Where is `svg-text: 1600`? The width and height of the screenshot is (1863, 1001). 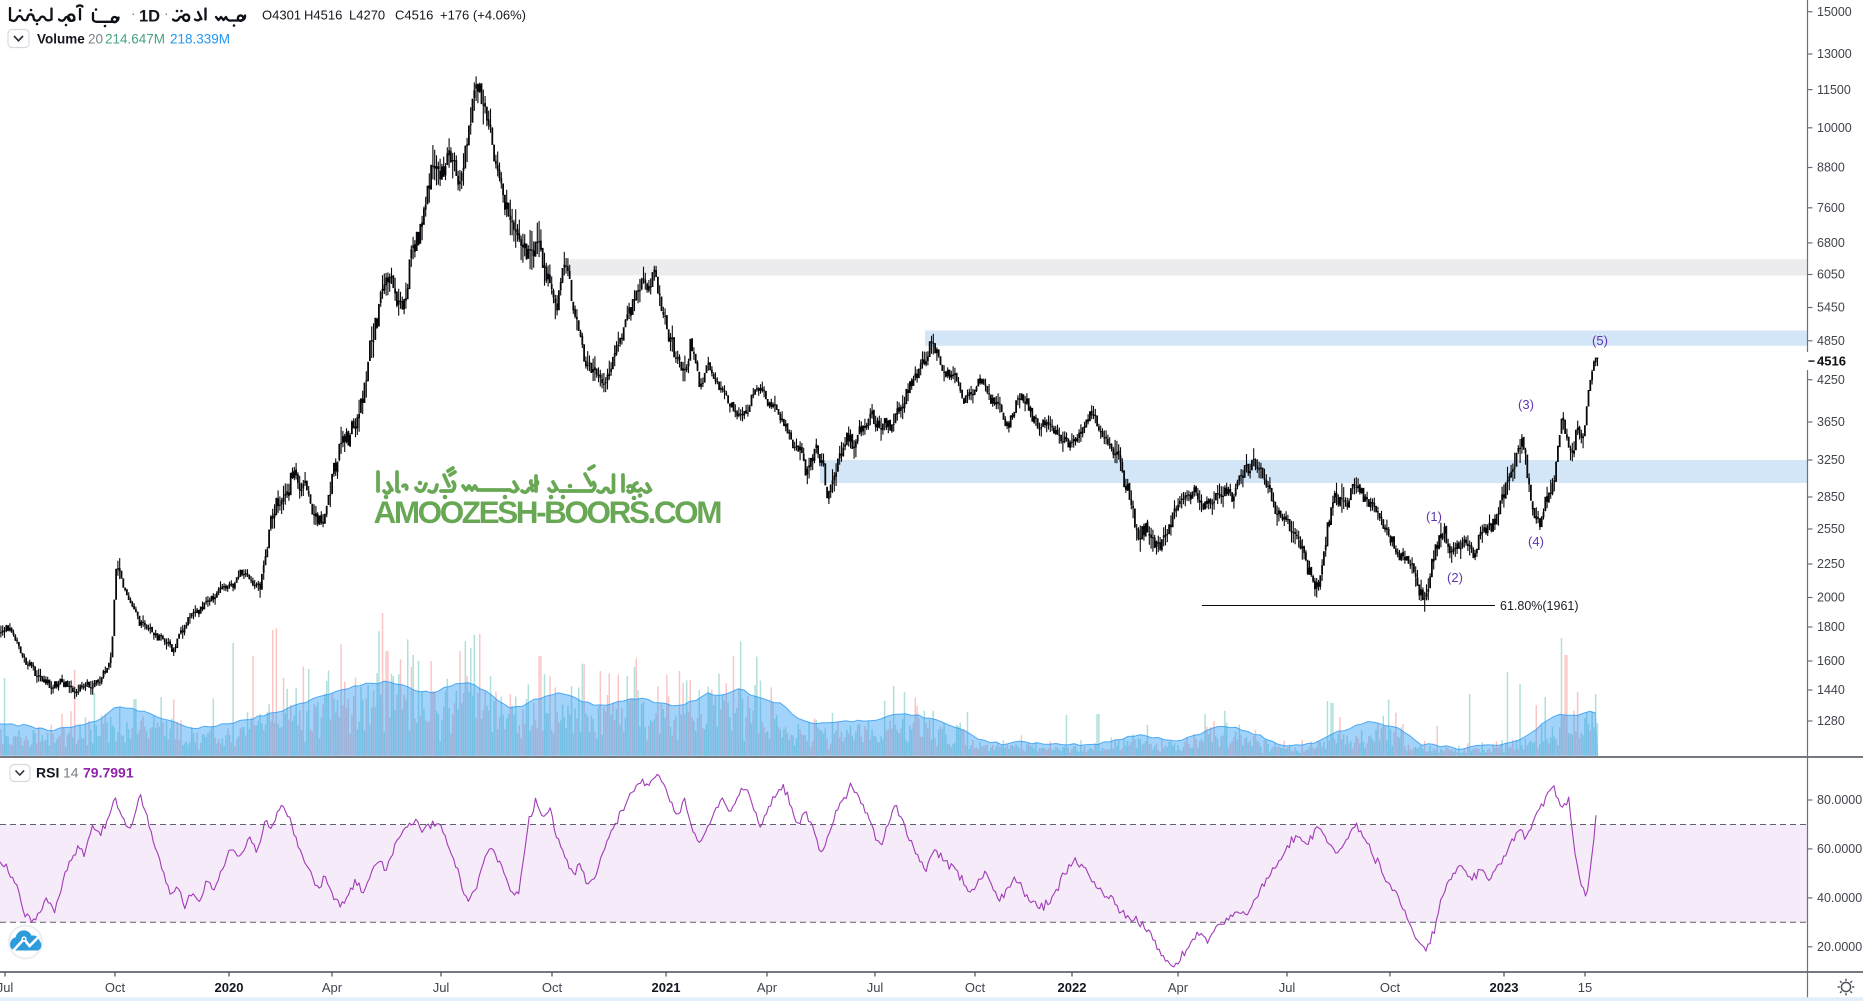
svg-text: 1600 is located at coordinates (1831, 661).